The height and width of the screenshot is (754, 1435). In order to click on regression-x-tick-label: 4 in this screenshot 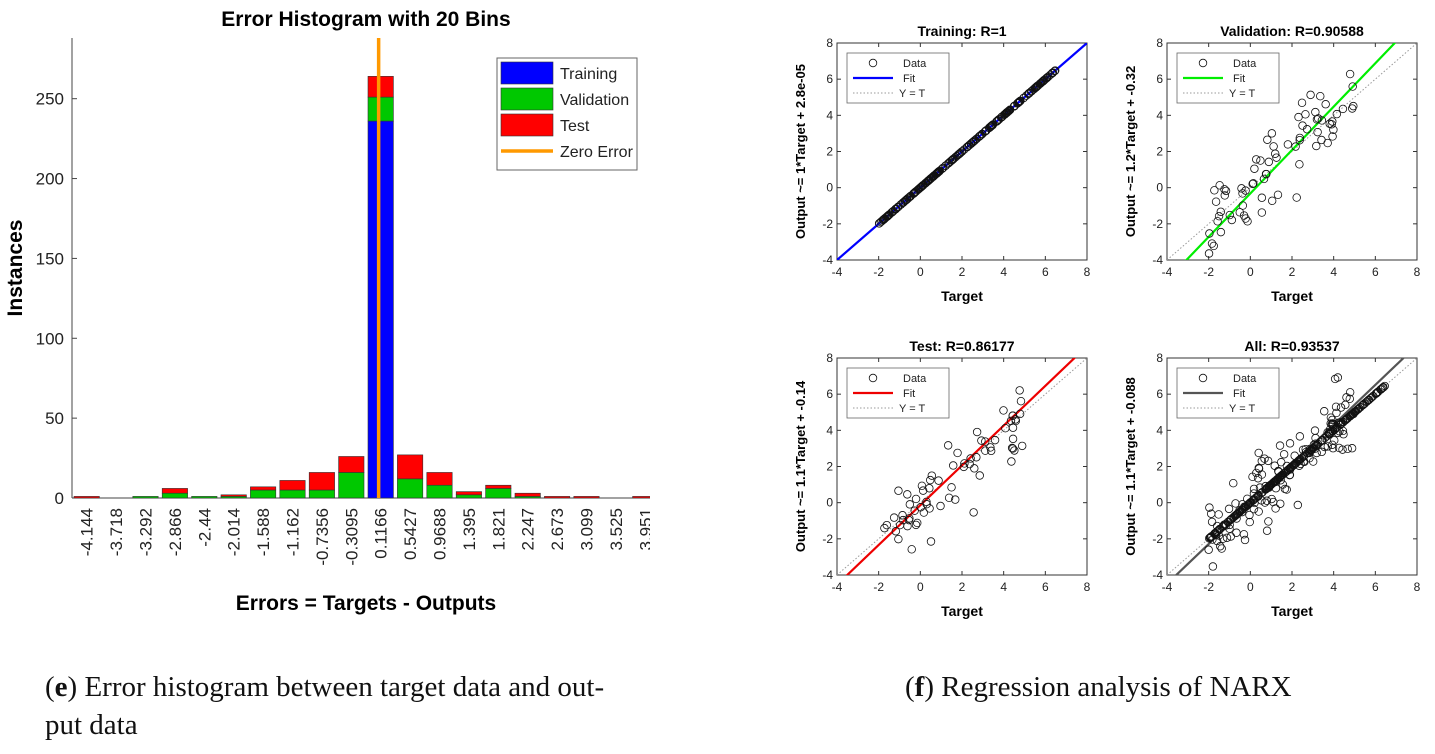, I will do `click(1333, 587)`.